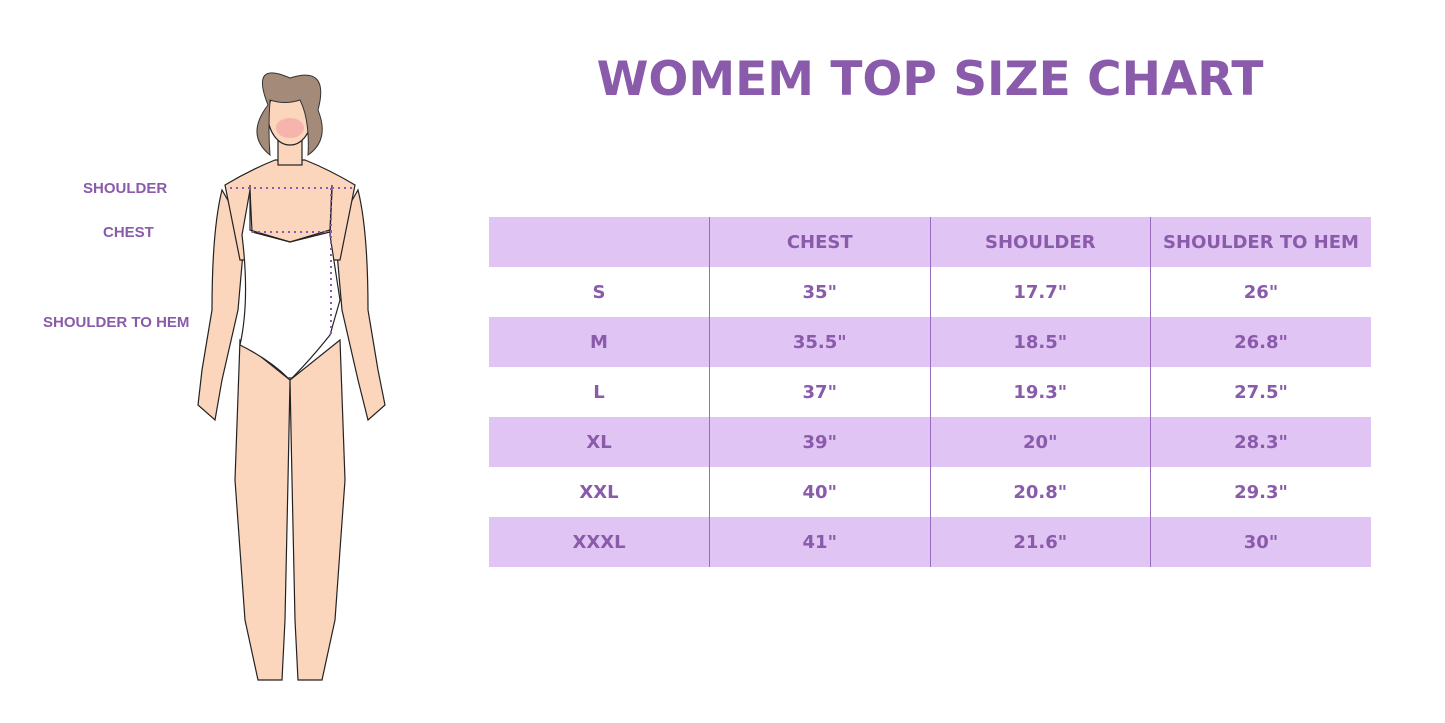 The width and height of the screenshot is (1445, 723). I want to click on header-chest: CHEST, so click(819, 242).